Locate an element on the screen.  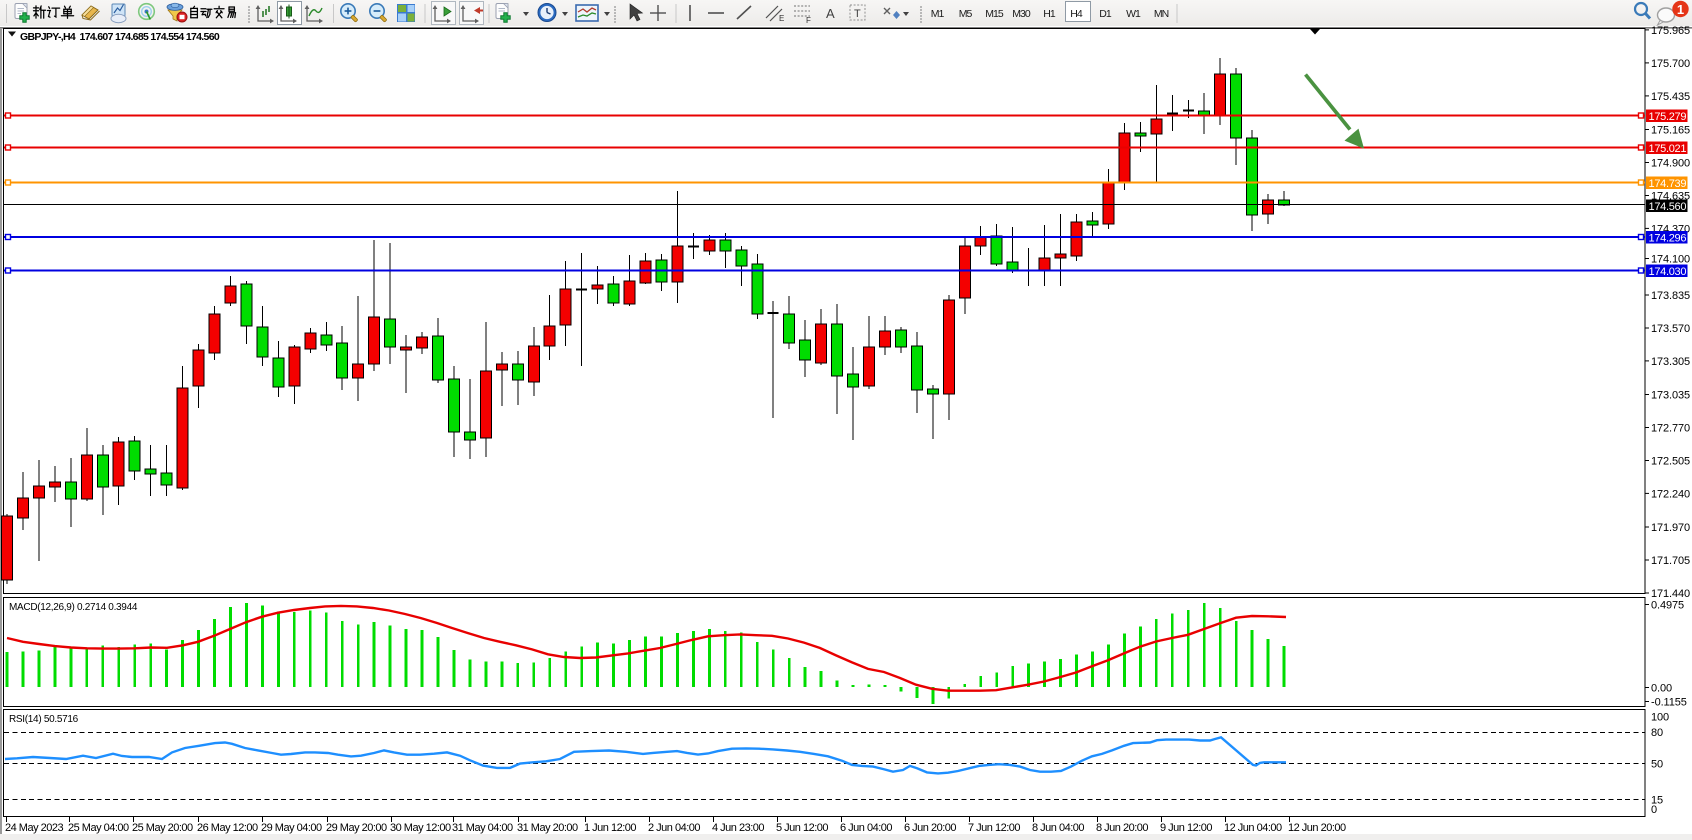
svg-text: 12 Jun 04:00 is located at coordinates (1253, 828).